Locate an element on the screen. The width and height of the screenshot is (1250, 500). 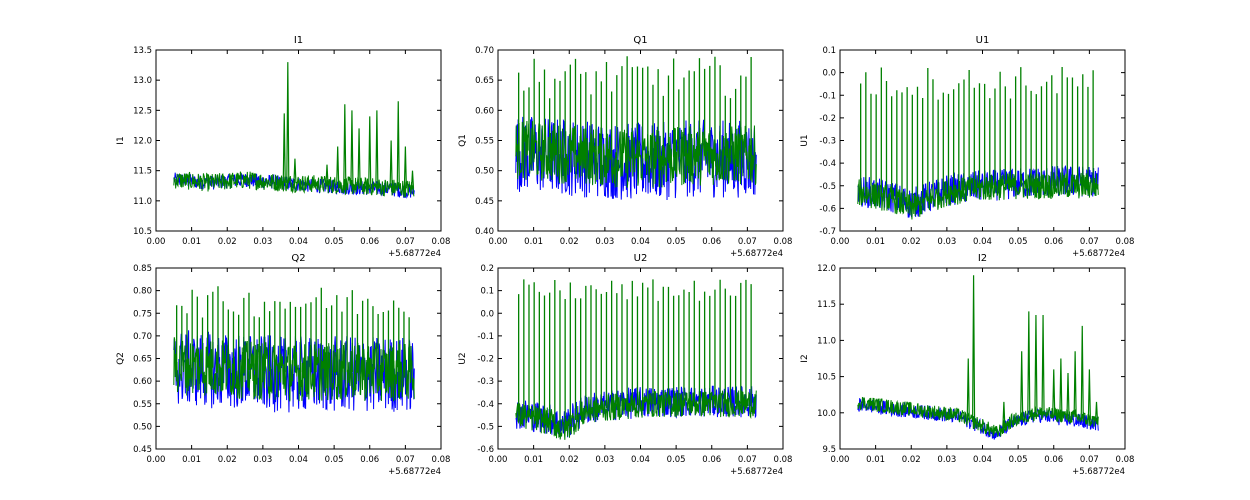
subplot-title: I2 is located at coordinates (982, 258).